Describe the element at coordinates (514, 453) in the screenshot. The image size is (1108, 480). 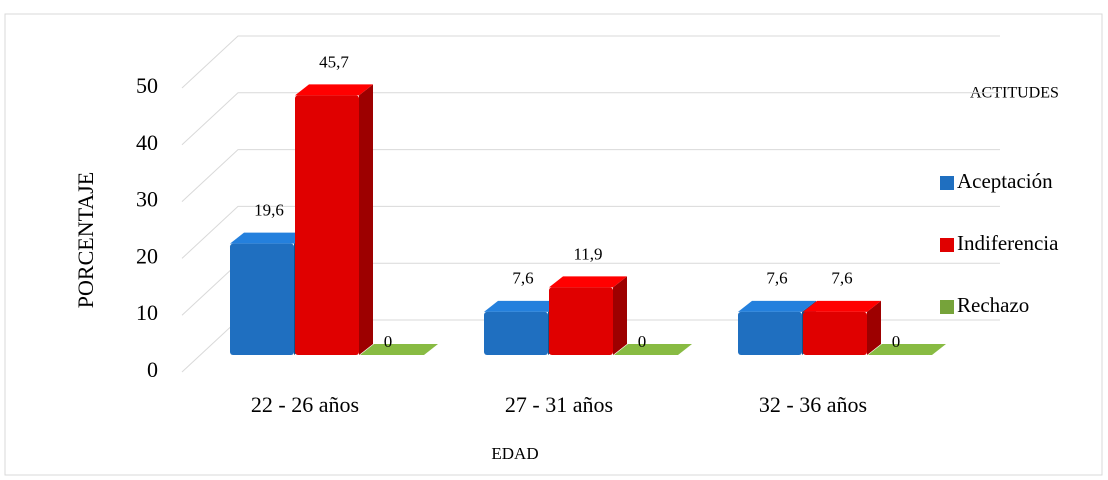
I see `x-axis-label: EDAD` at that location.